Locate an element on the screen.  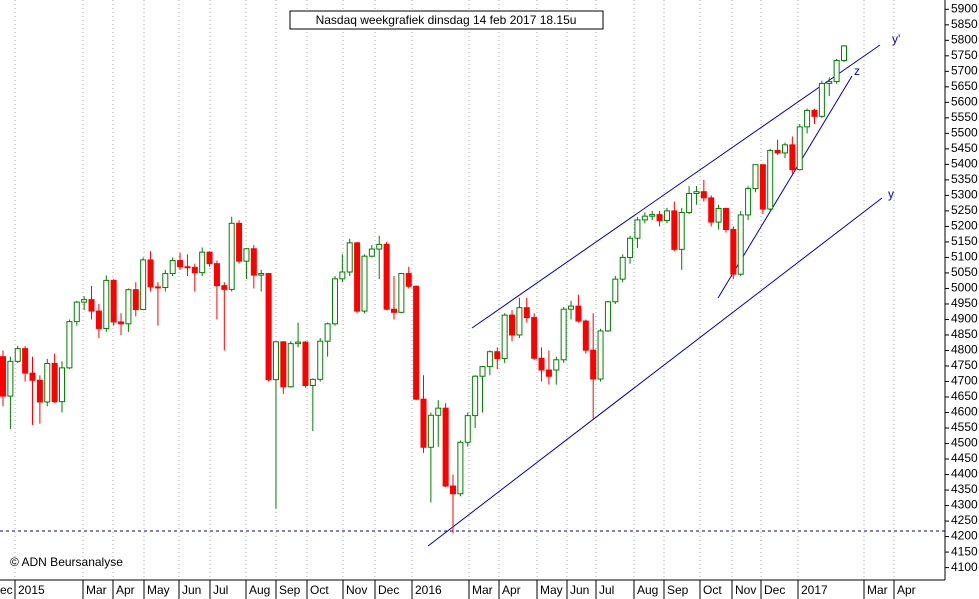
x-tick-label: Nov is located at coordinates (356, 590).